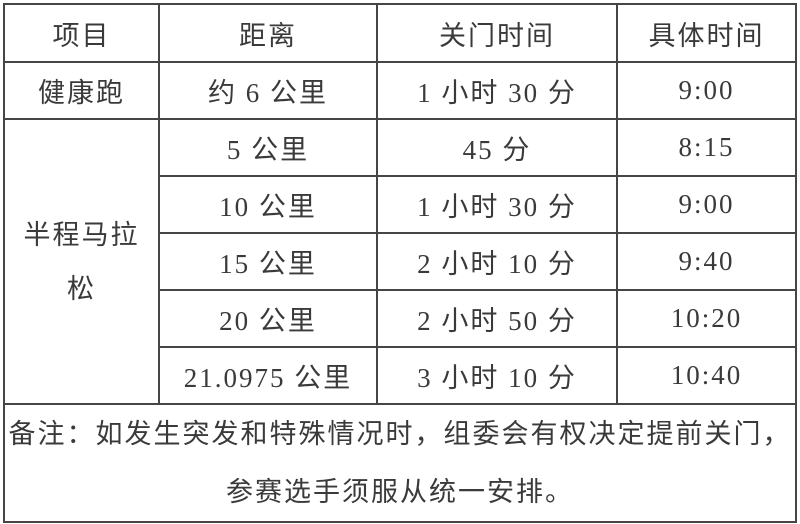  I want to click on table-header-row: 项目 距离 关门时间 具体时间, so click(400, 33).